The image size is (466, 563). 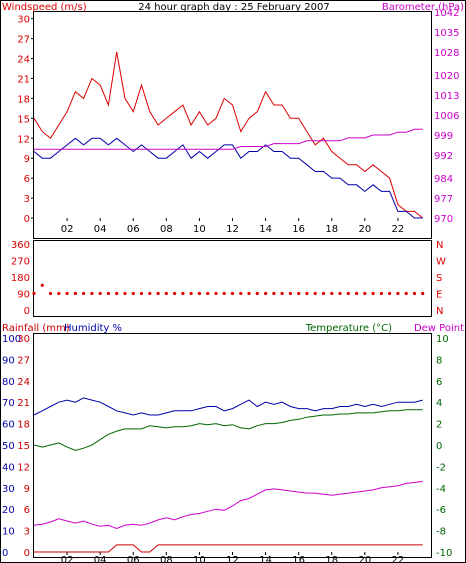 What do you see at coordinates (23, 119) in the screenshot?
I see `y-left-tick-label: 15` at bounding box center [23, 119].